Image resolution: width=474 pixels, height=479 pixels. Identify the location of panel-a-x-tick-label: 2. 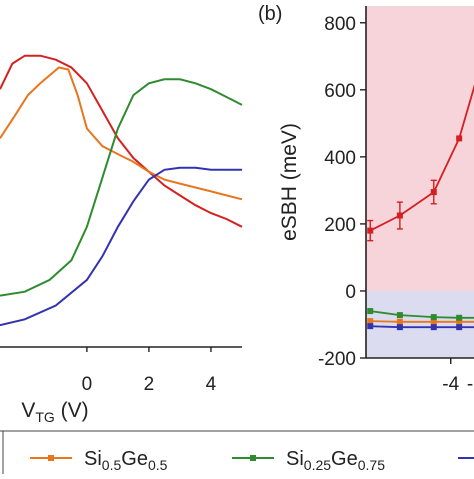
(149, 384).